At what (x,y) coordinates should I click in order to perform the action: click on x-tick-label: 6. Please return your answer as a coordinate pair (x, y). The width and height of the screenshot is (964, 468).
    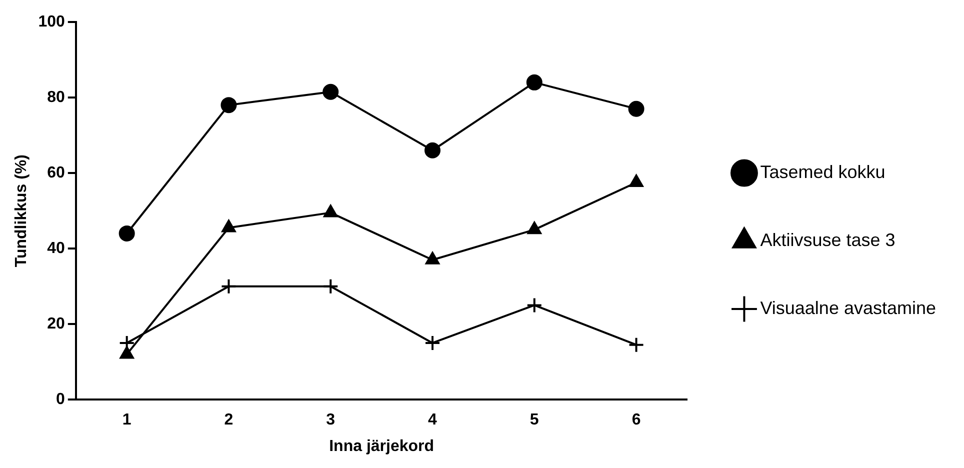
    Looking at the image, I should click on (636, 420).